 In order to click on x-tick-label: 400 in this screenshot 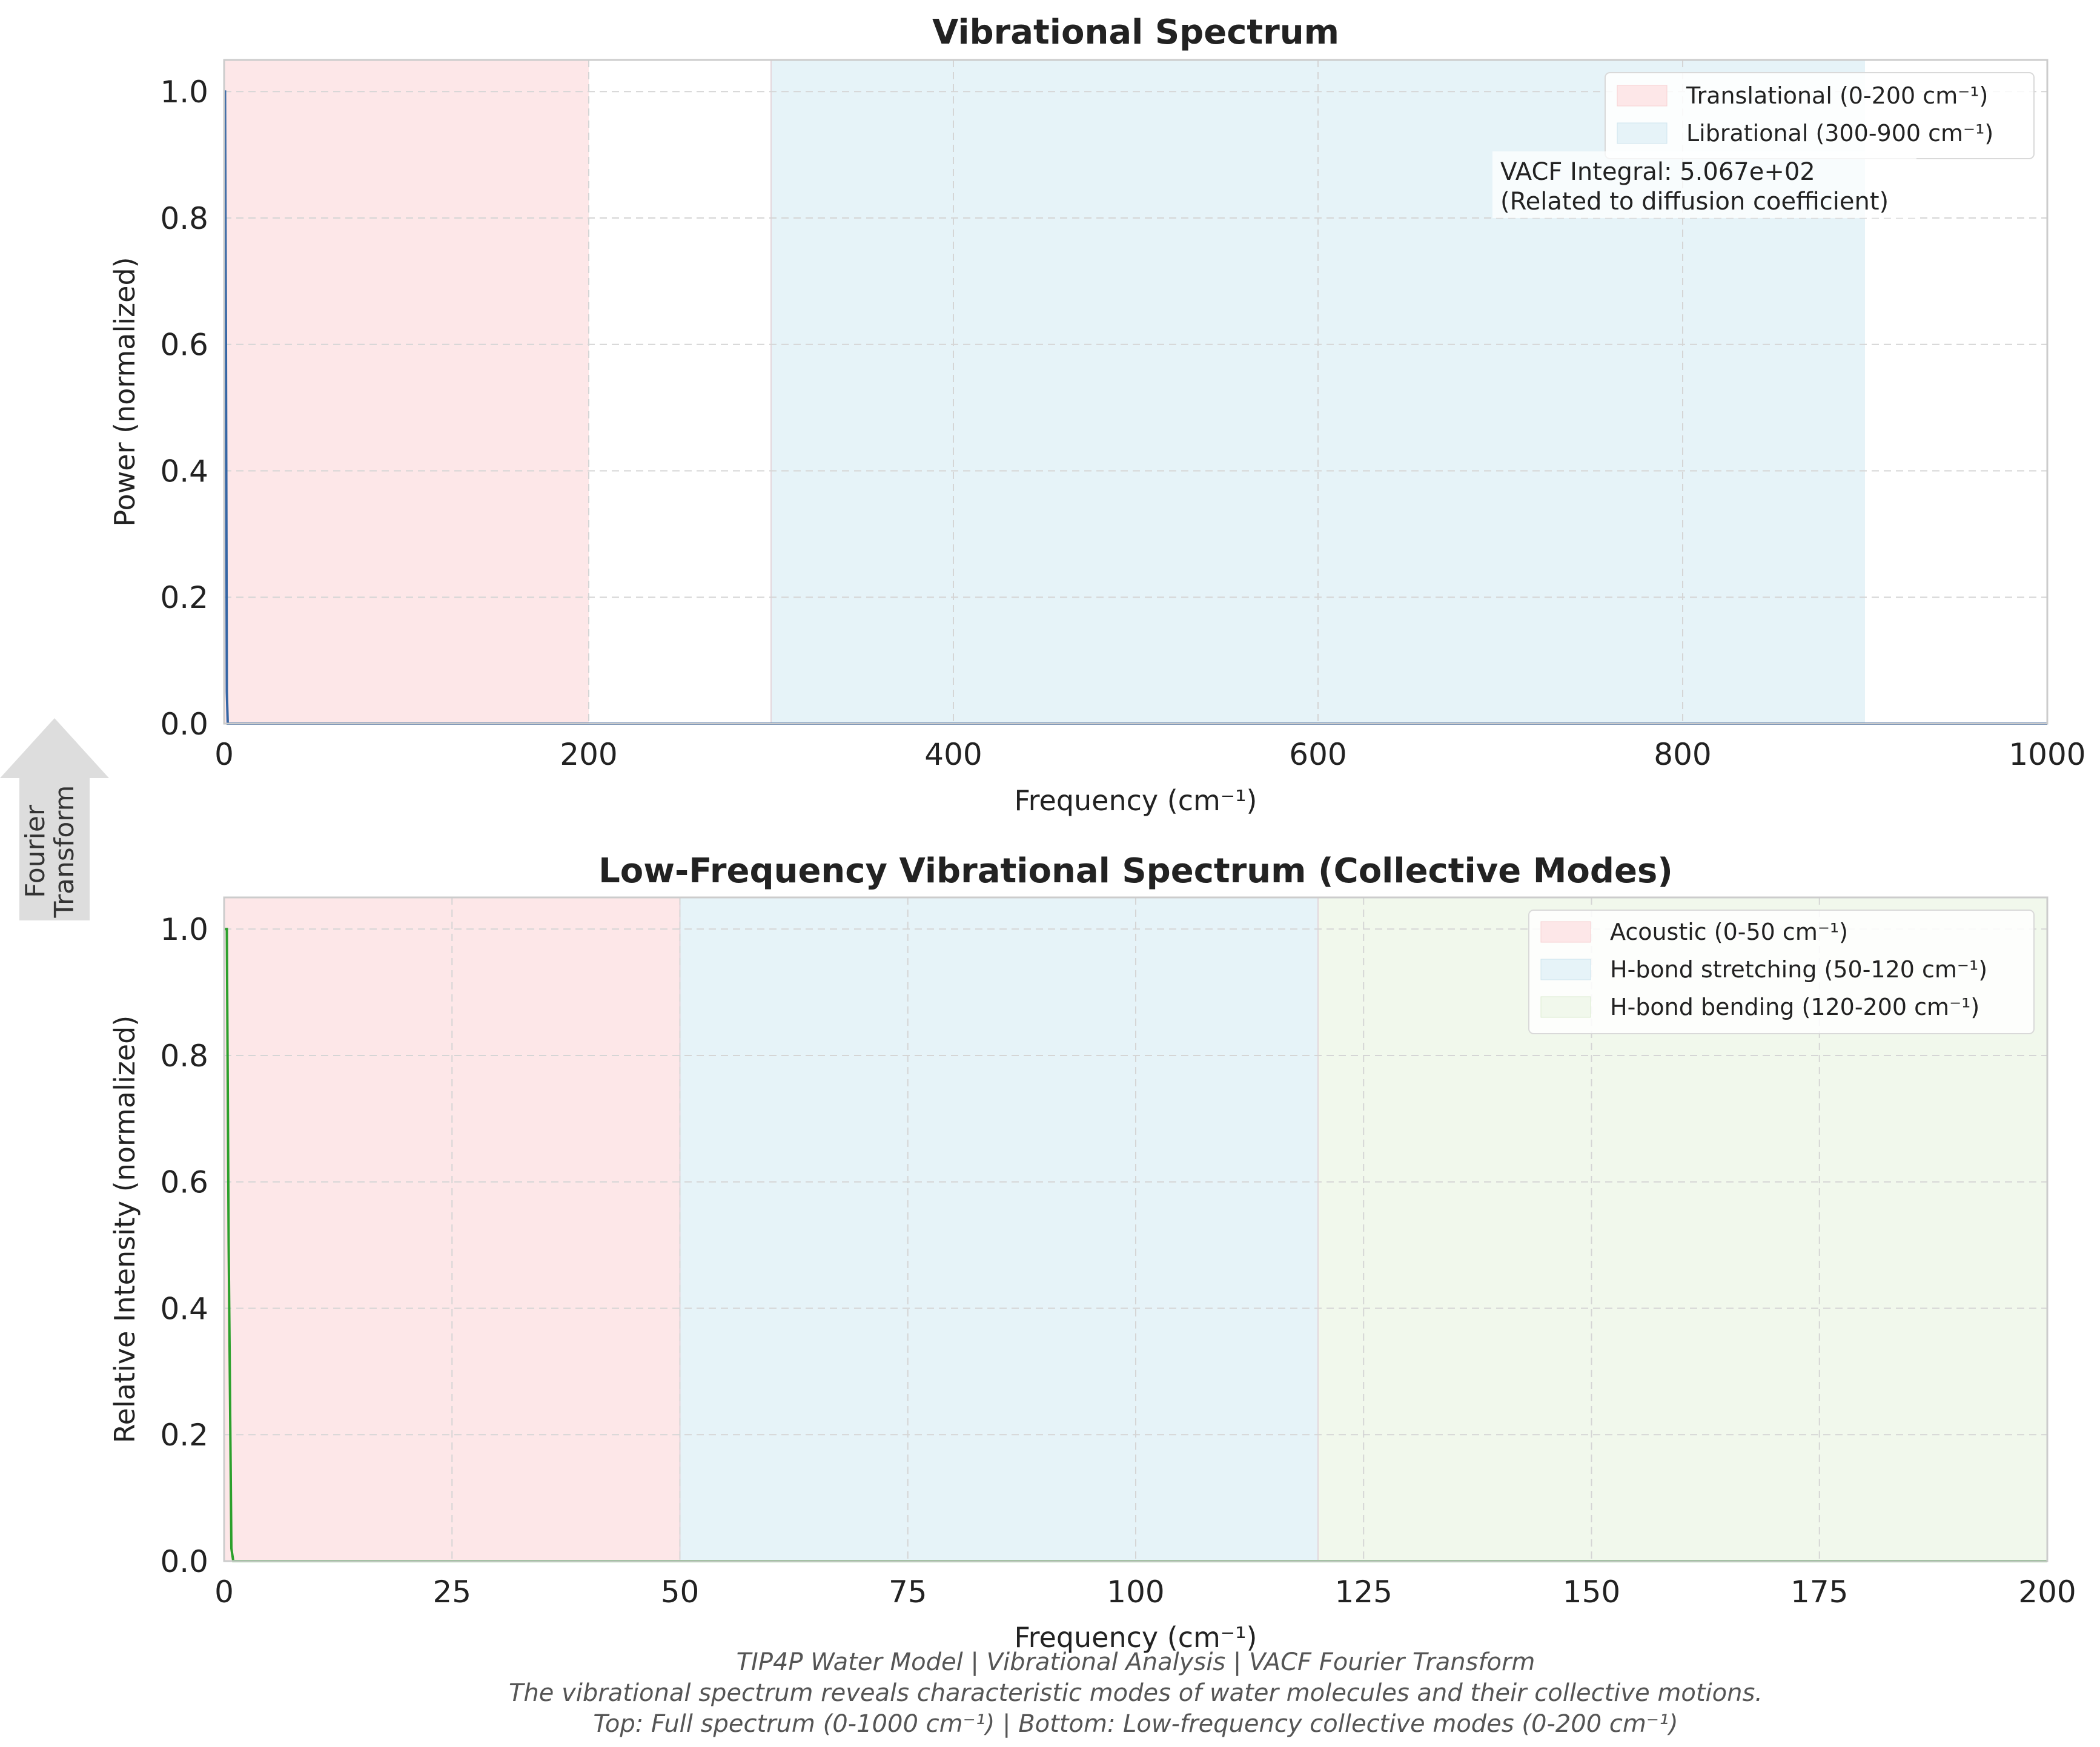, I will do `click(953, 754)`.